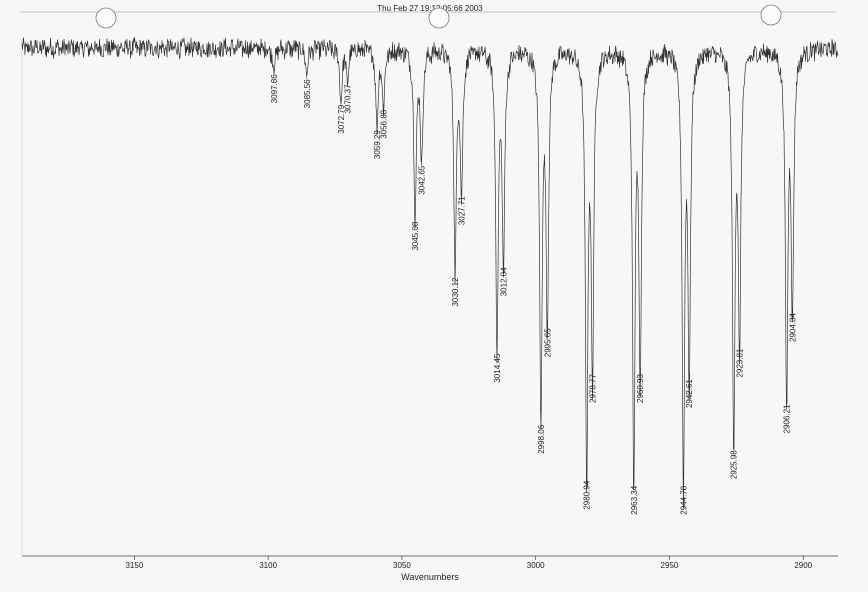 This screenshot has height=592, width=868. Describe the element at coordinates (634, 499) in the screenshot. I see `peak-label: 2963.34` at that location.